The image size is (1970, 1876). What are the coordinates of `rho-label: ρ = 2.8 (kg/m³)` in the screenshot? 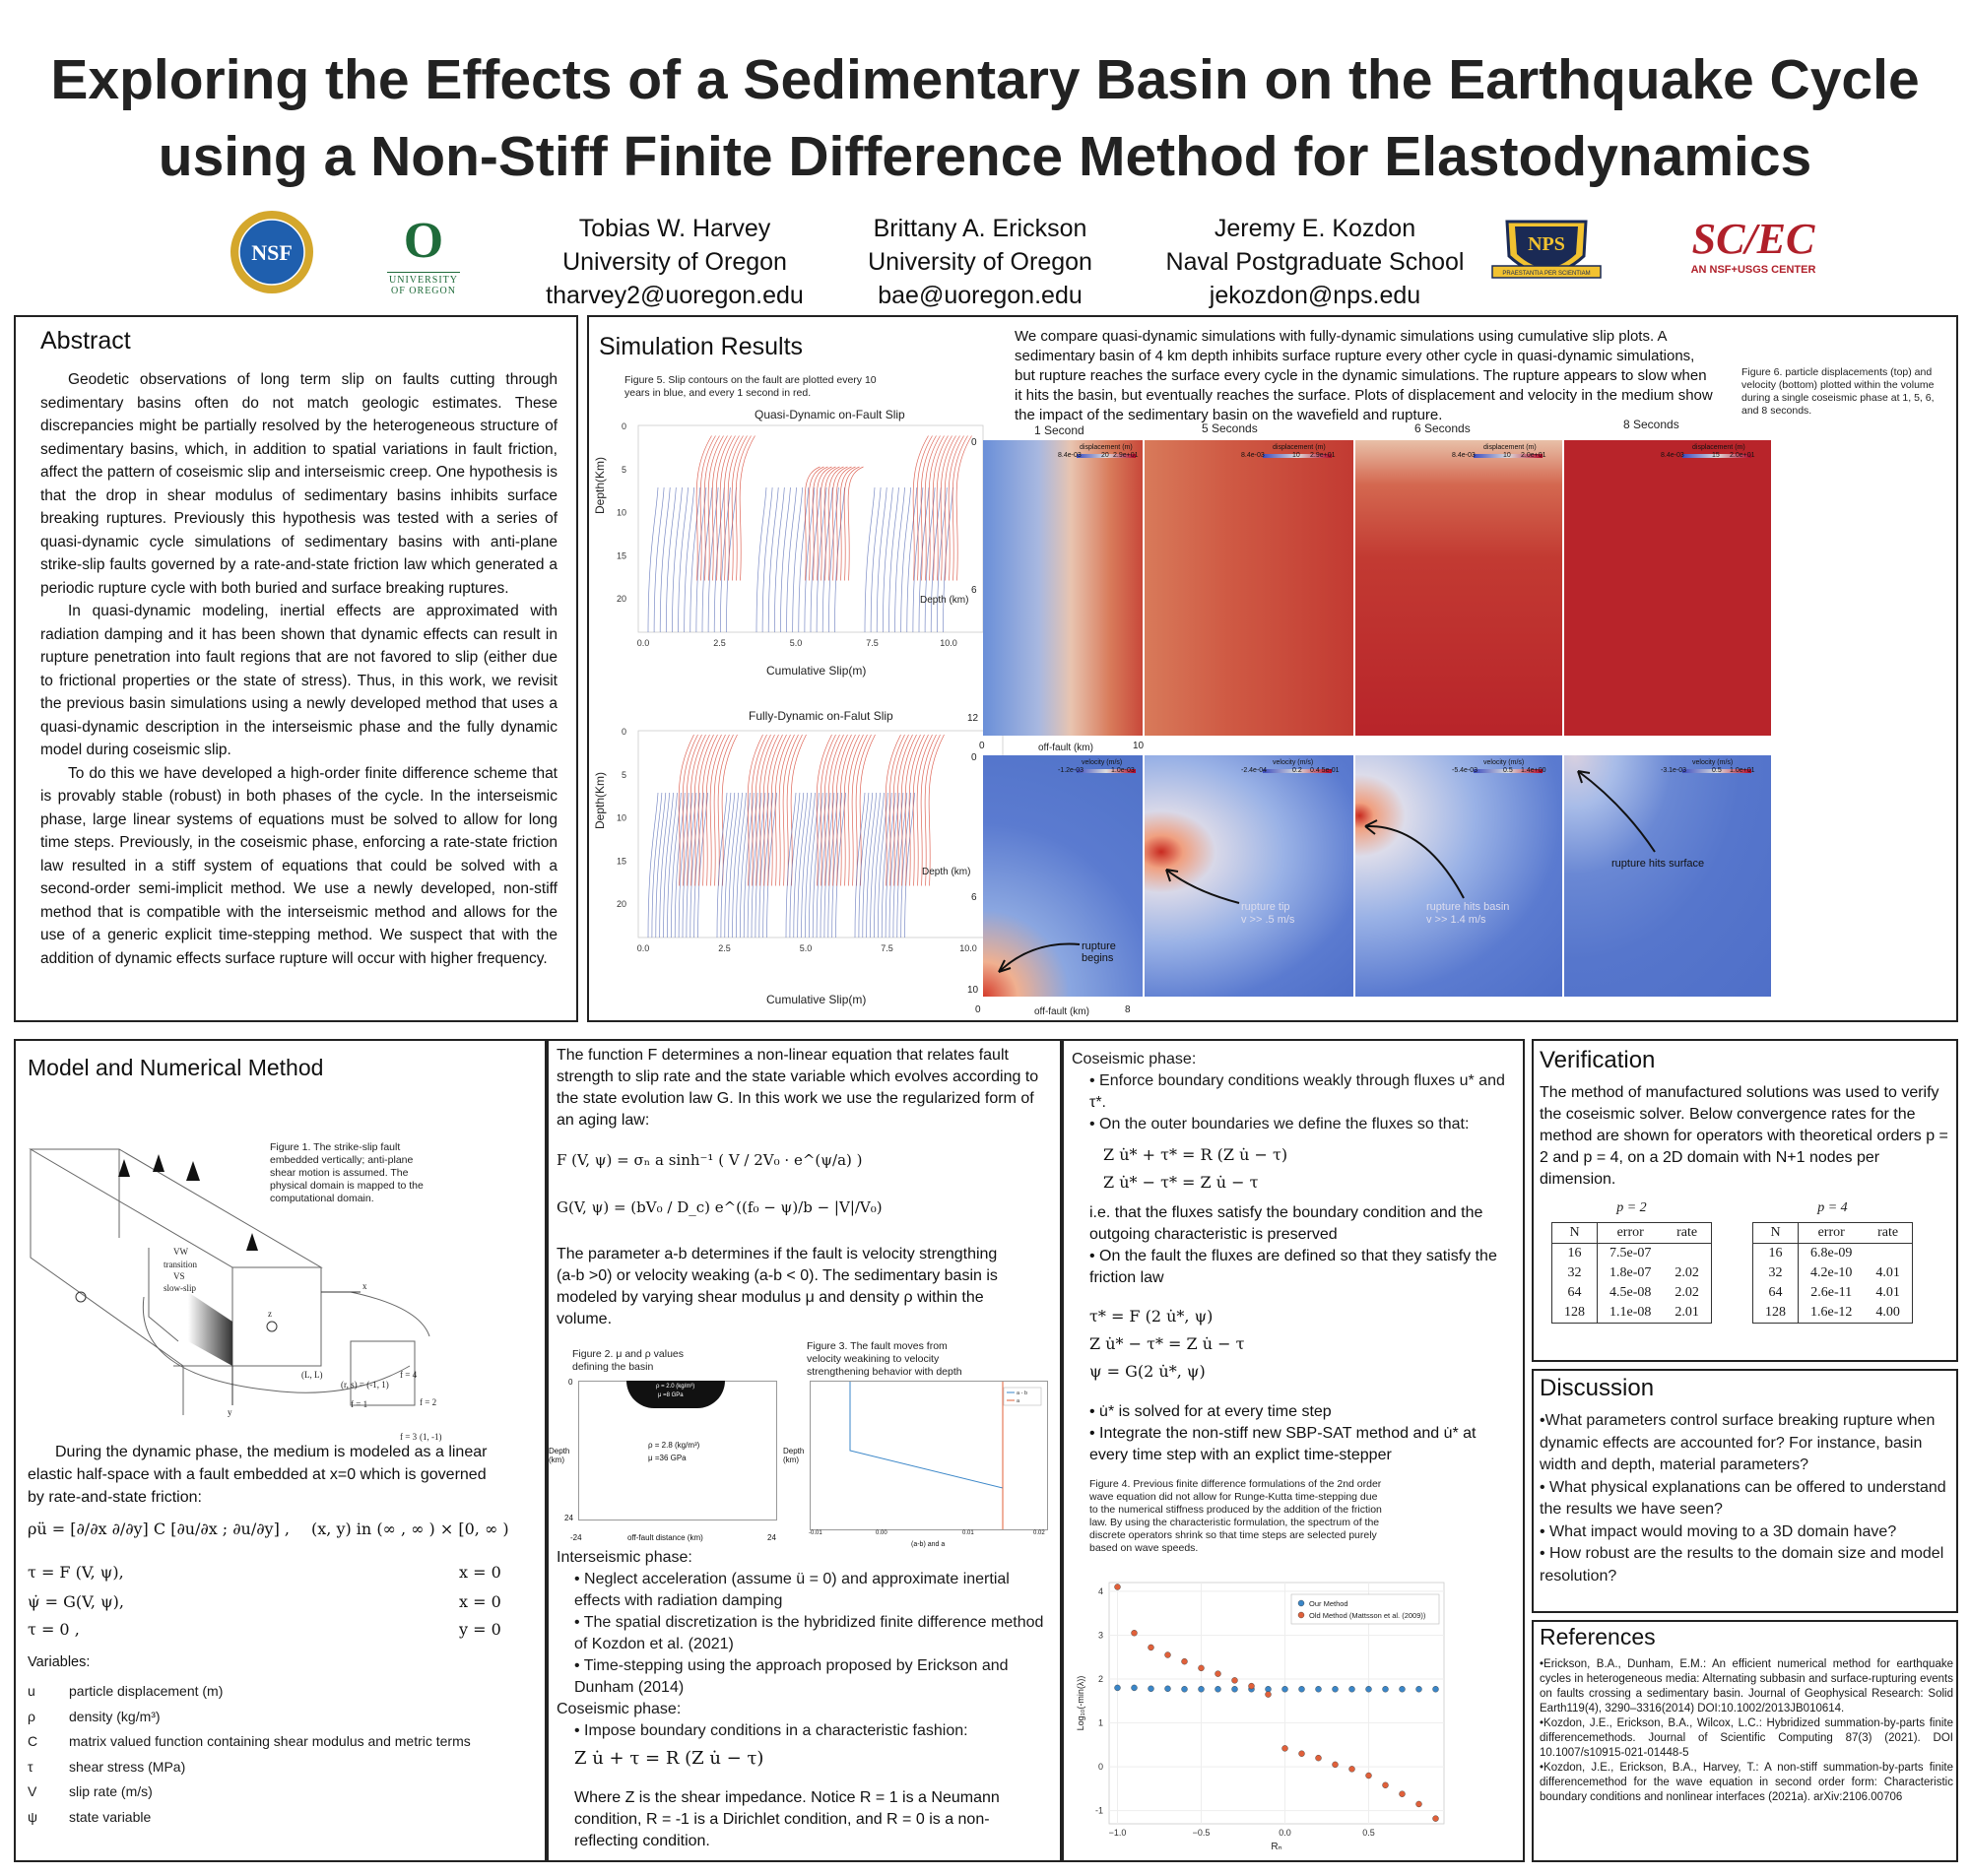 It's located at (674, 1446).